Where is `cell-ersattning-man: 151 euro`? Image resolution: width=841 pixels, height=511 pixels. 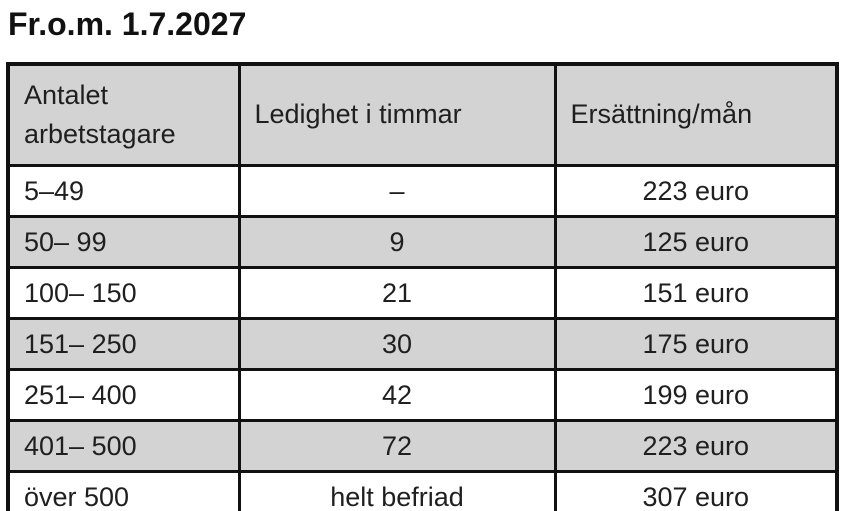
cell-ersattning-man: 151 euro is located at coordinates (696, 293).